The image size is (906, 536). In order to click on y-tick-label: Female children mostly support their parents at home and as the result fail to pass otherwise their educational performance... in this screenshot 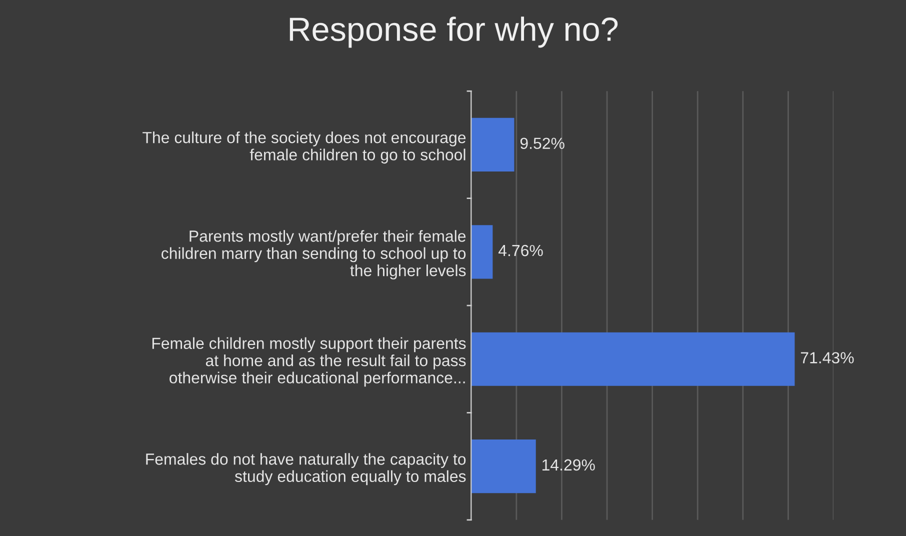, I will do `click(309, 362)`.